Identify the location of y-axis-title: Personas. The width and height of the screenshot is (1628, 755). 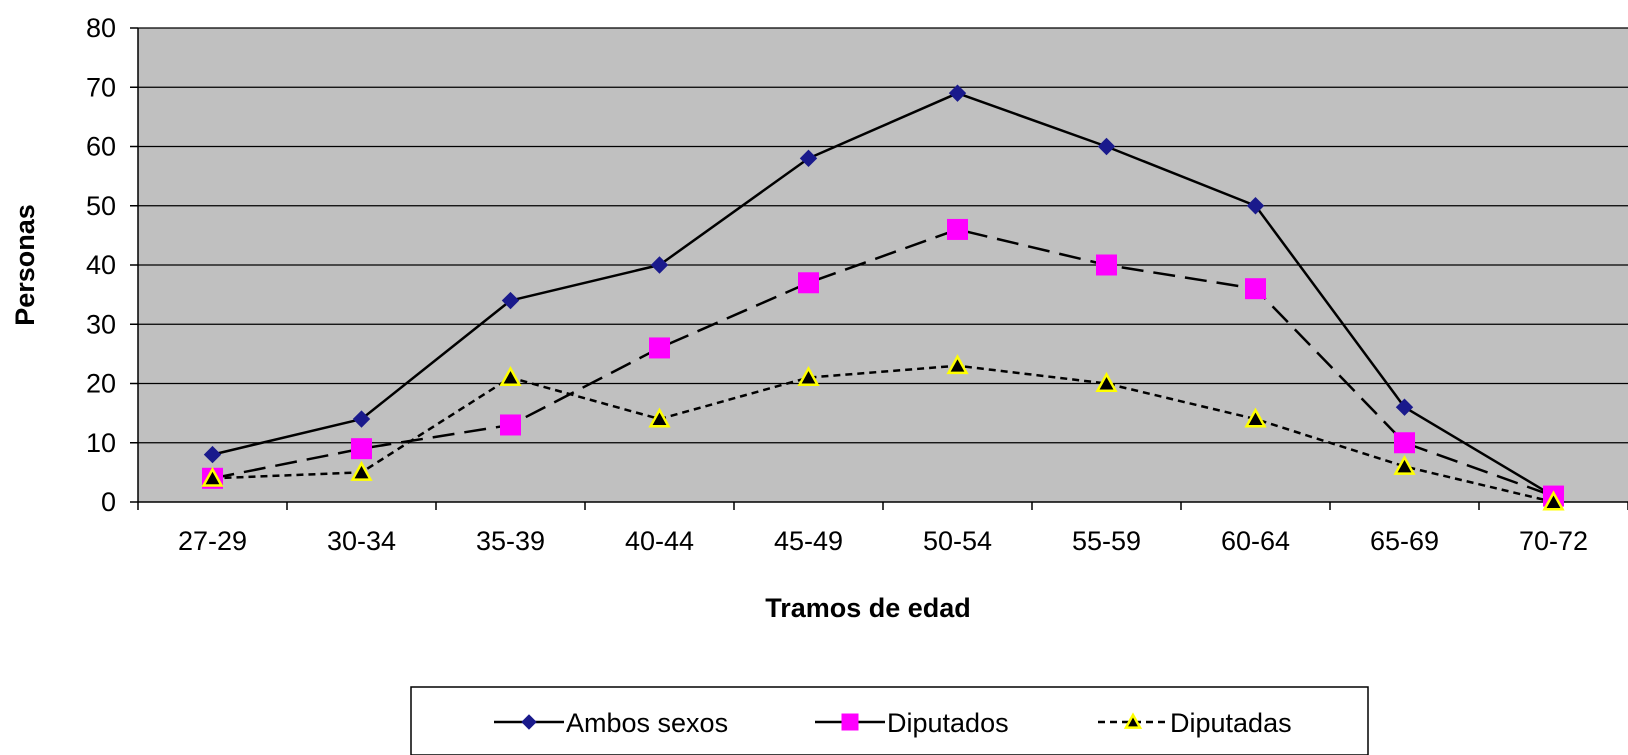
(25, 265).